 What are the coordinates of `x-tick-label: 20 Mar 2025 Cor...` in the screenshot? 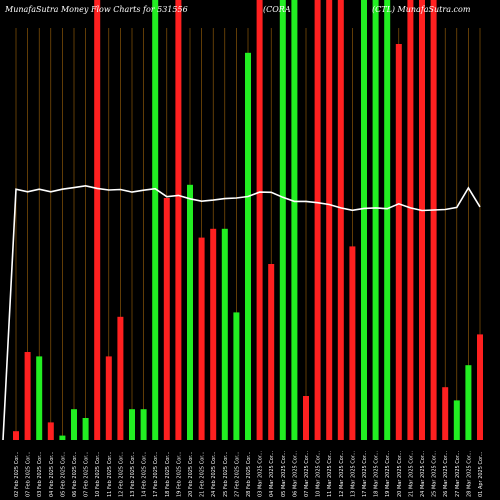 It's located at (400, 473).